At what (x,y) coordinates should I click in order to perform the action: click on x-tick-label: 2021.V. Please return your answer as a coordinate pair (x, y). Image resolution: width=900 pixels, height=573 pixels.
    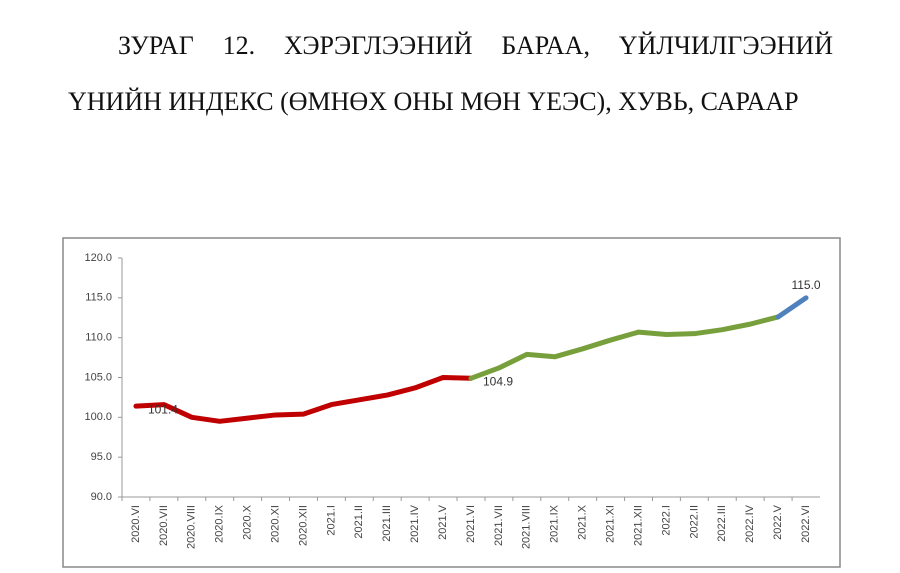
    Looking at the image, I should click on (443, 522).